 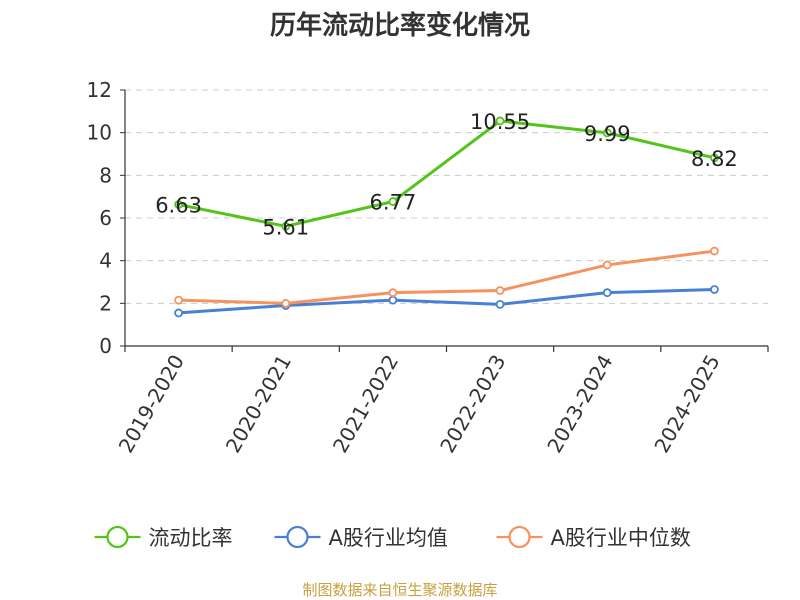 What do you see at coordinates (105, 261) in the screenshot?
I see `y-tick-label: 4` at bounding box center [105, 261].